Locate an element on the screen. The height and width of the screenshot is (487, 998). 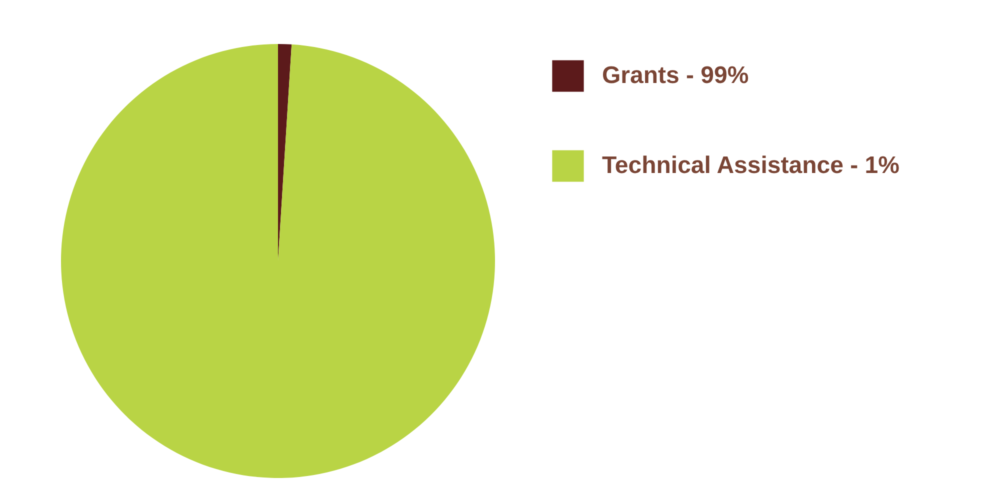
legend-label: Grants - 99% is located at coordinates (675, 75).